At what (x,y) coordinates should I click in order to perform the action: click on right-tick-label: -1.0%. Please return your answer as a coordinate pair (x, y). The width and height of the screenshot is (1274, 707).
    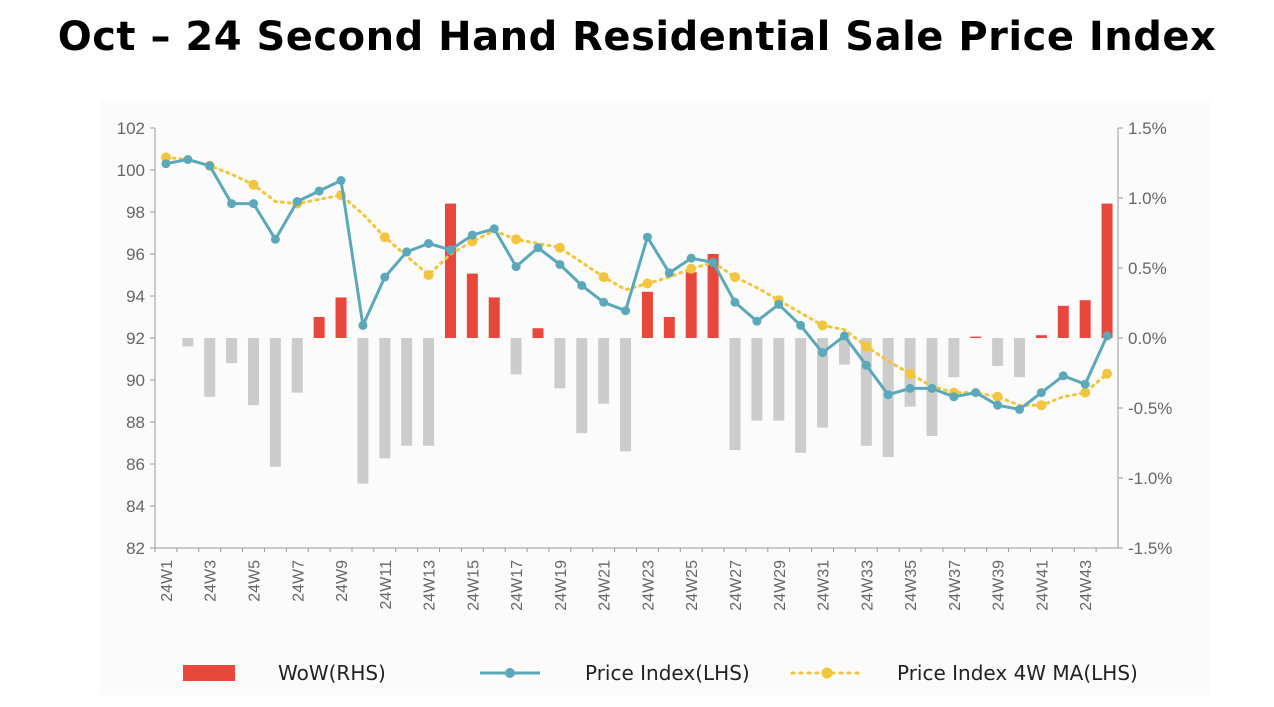
    Looking at the image, I should click on (1150, 478).